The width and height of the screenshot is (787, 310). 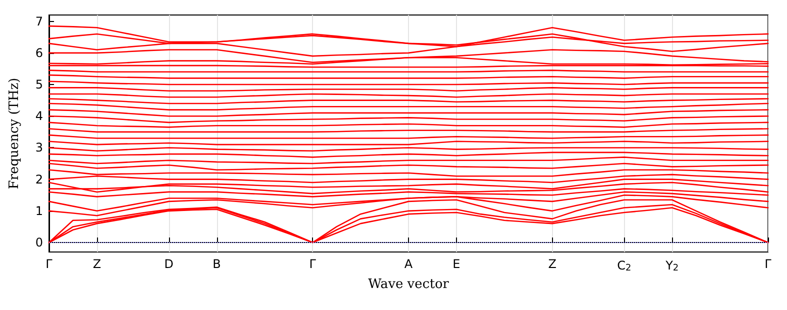 What do you see at coordinates (409, 264) in the screenshot?
I see `x-tick-label: A` at bounding box center [409, 264].